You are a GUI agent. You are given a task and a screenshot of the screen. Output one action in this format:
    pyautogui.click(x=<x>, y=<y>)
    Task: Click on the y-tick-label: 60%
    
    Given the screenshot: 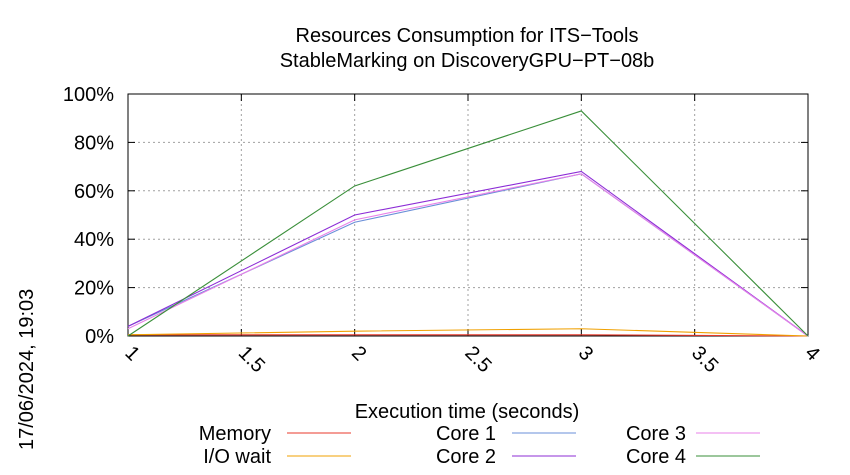 What is the action you would take?
    pyautogui.click(x=94, y=192)
    